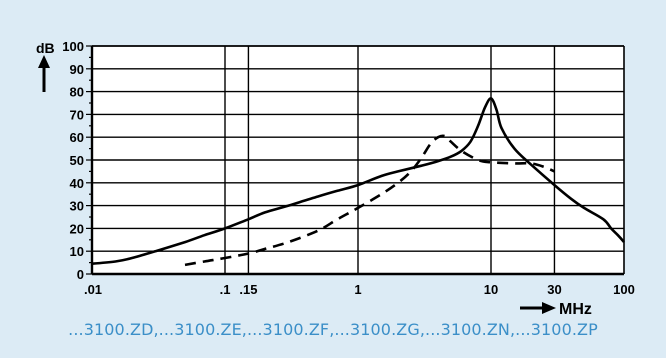 This screenshot has height=358, width=666. I want to click on y-tick-label: 50, so click(77, 160).